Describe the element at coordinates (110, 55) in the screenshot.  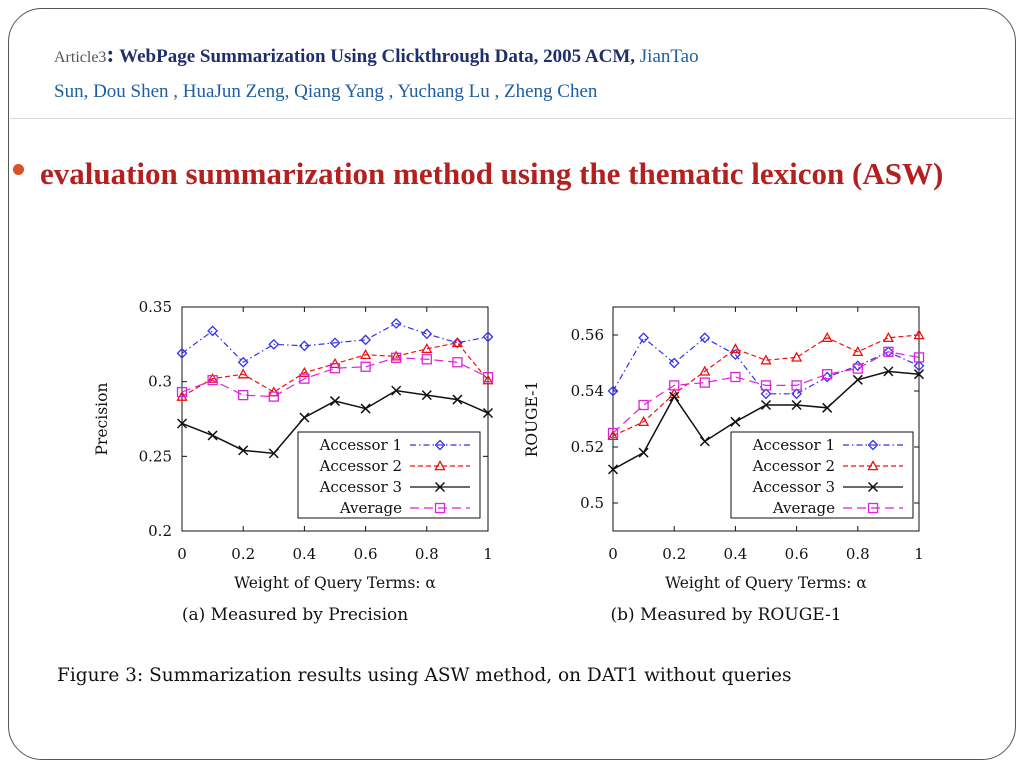
I see `article-colon: :` at that location.